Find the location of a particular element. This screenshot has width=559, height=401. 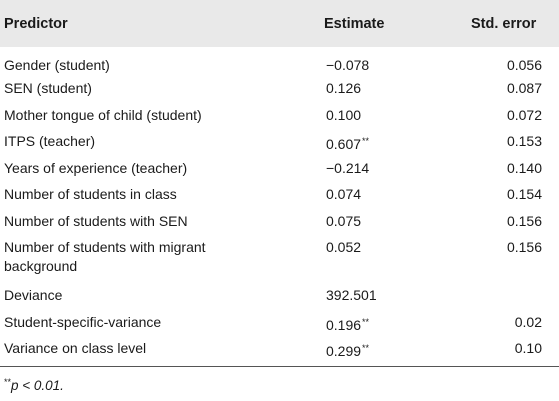

table-row: Number of students with SEN 0.075 0.156 is located at coordinates (279, 221).